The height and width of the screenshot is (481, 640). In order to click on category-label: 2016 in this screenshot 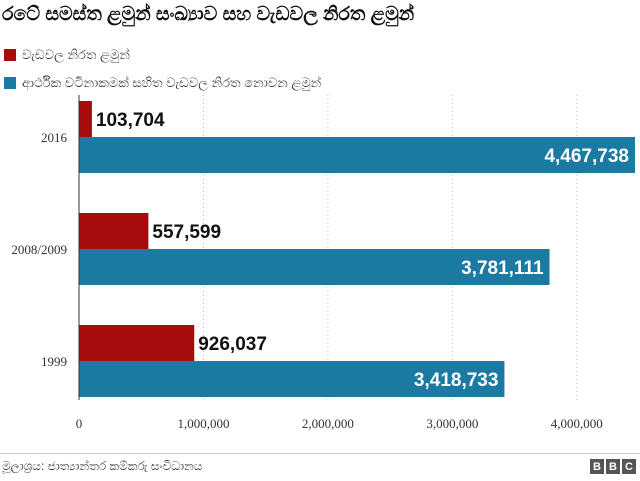, I will do `click(54, 137)`.